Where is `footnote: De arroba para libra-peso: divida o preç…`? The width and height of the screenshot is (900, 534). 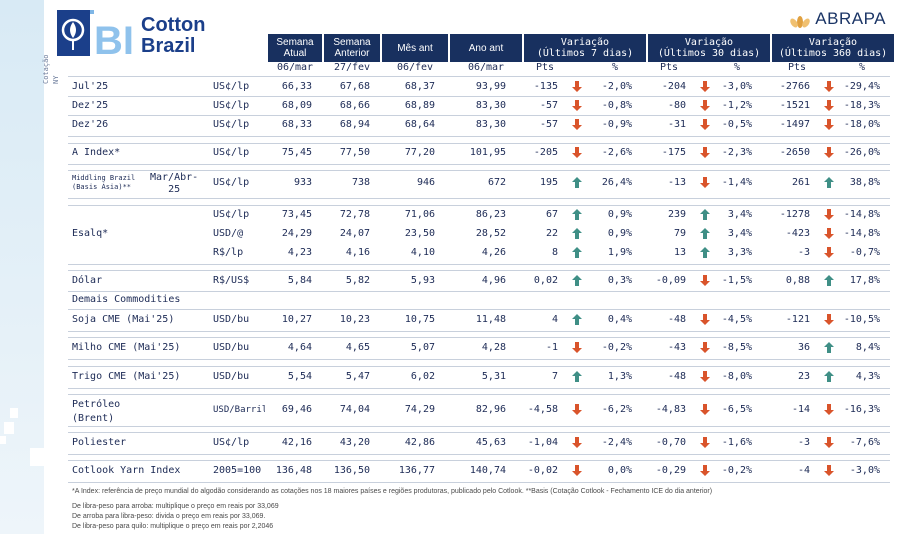
footnote: De arroba para libra-peso: divida o preç… is located at coordinates (169, 516).